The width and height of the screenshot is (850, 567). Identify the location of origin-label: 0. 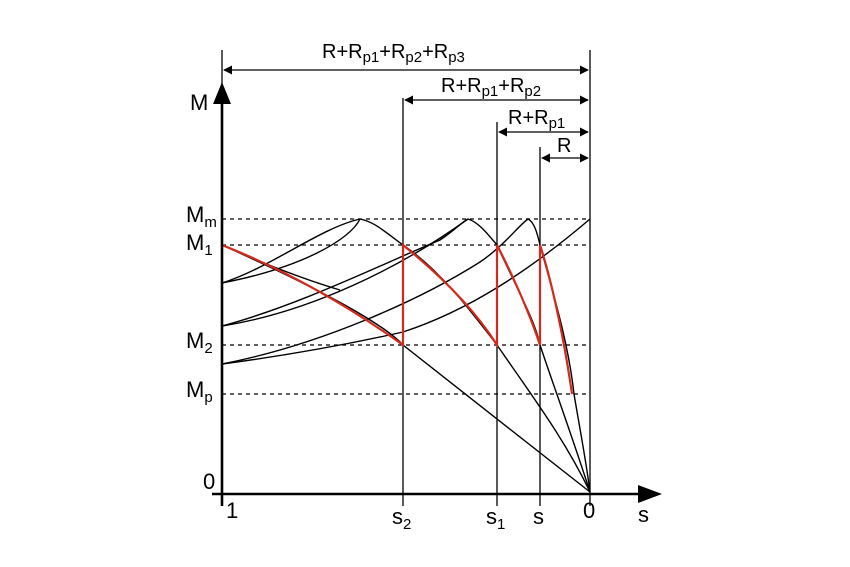
(209, 481).